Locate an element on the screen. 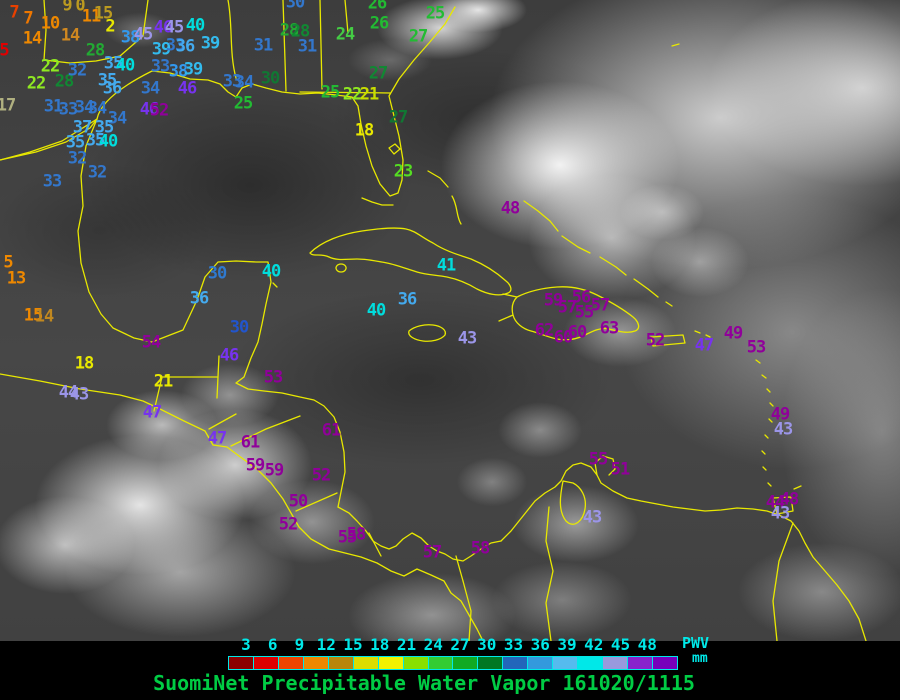  colorbar-tick: 9 is located at coordinates (299, 644).